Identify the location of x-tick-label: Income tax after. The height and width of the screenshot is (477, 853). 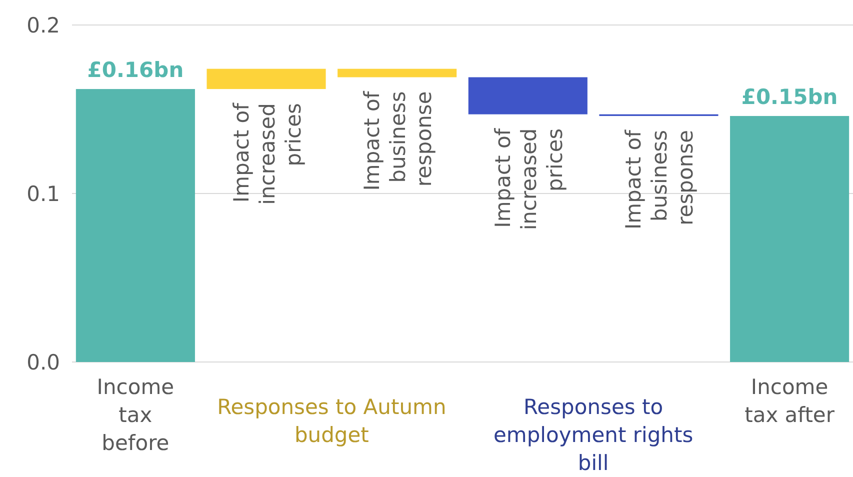
(789, 401).